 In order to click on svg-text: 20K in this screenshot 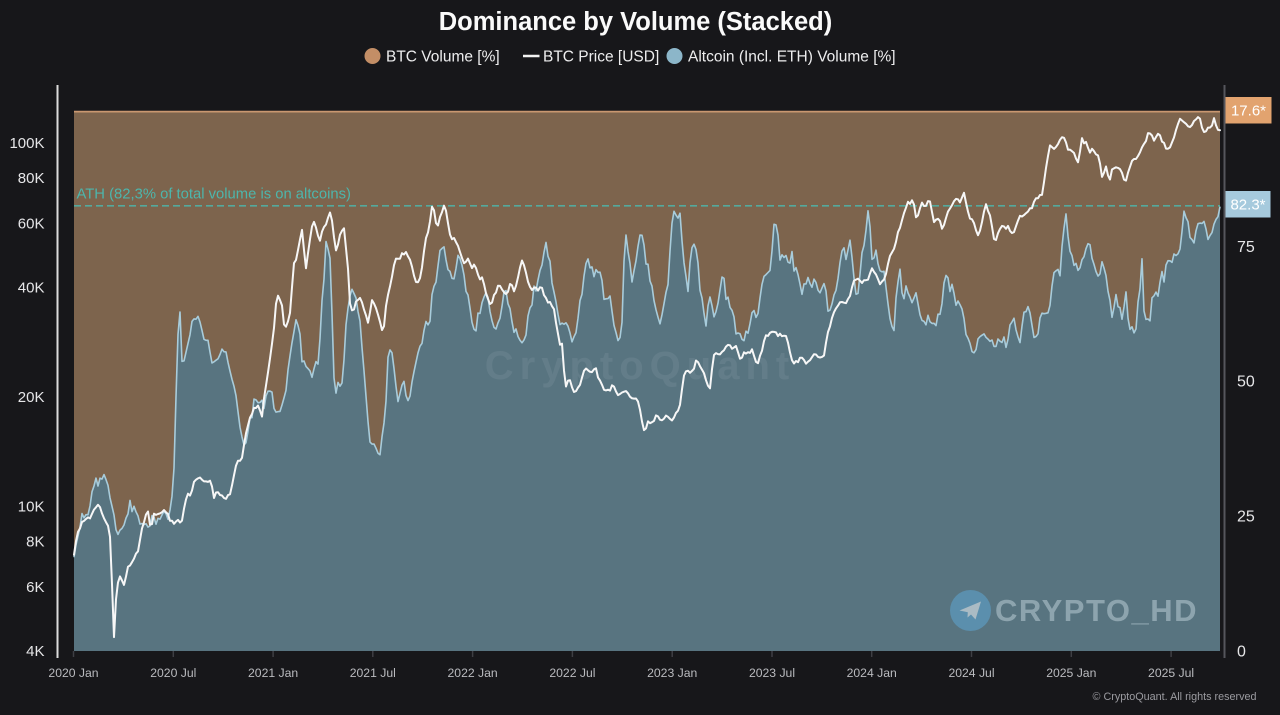, I will do `click(31, 397)`.